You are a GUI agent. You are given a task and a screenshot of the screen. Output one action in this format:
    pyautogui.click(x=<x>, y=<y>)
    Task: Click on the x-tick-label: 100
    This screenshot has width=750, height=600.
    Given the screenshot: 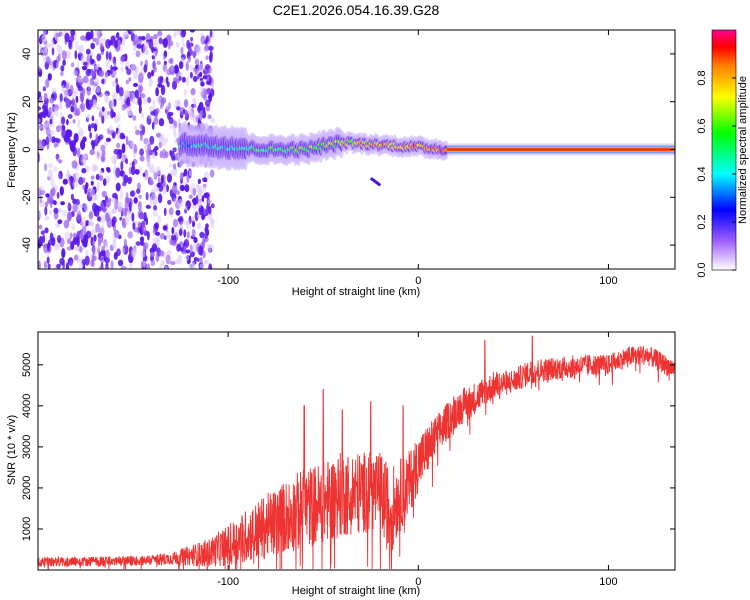 What is the action you would take?
    pyautogui.click(x=608, y=582)
    